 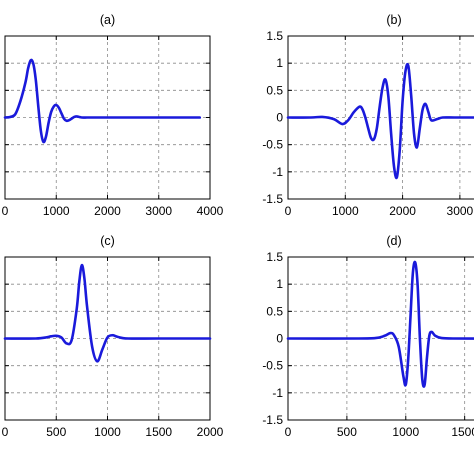 What do you see at coordinates (107, 241) in the screenshot?
I see `panel-title-c: (c)` at bounding box center [107, 241].